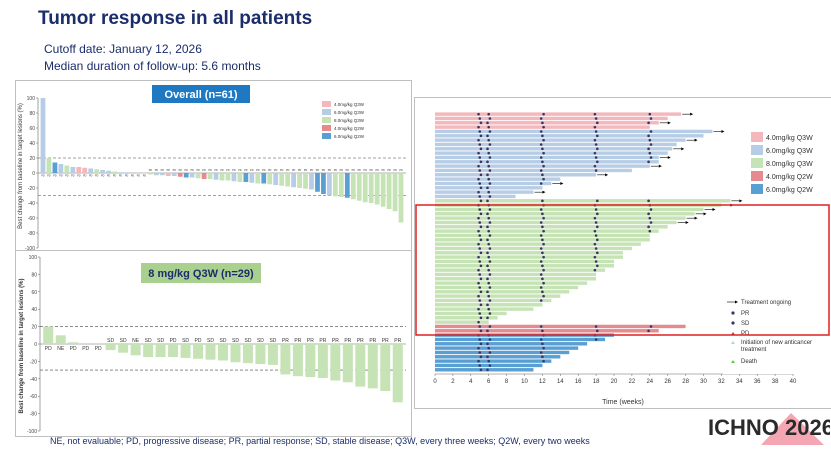 The width and height of the screenshot is (831, 456). What do you see at coordinates (32, 114) in the screenshot?
I see `y-tick-label: 80` at bounding box center [32, 114].